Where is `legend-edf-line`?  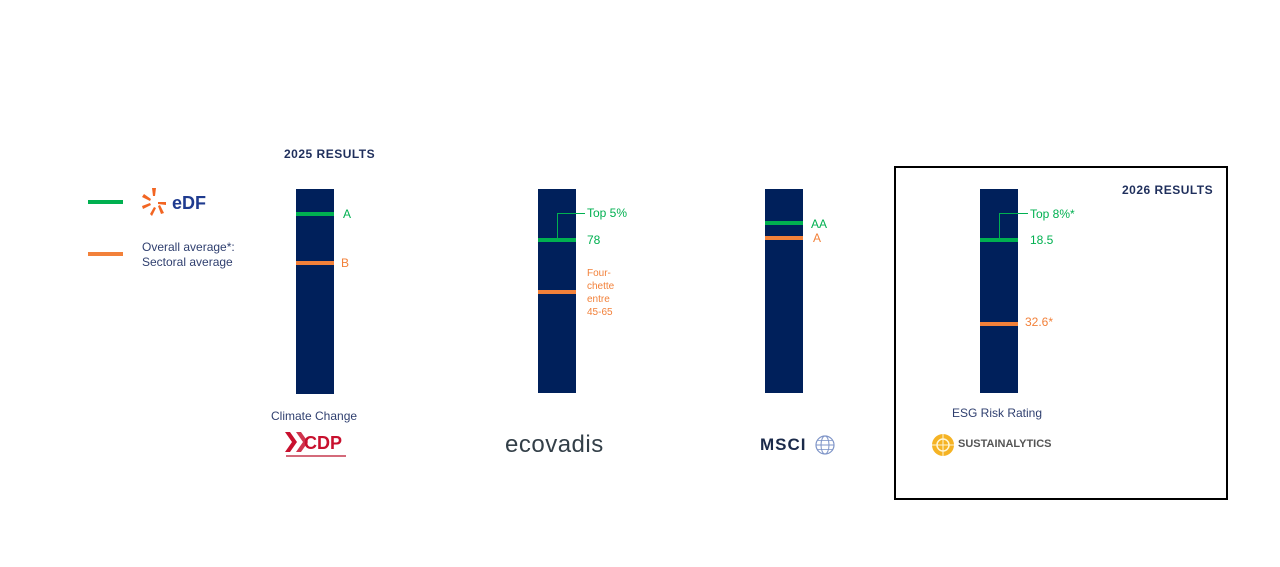
legend-edf-line is located at coordinates (105, 202).